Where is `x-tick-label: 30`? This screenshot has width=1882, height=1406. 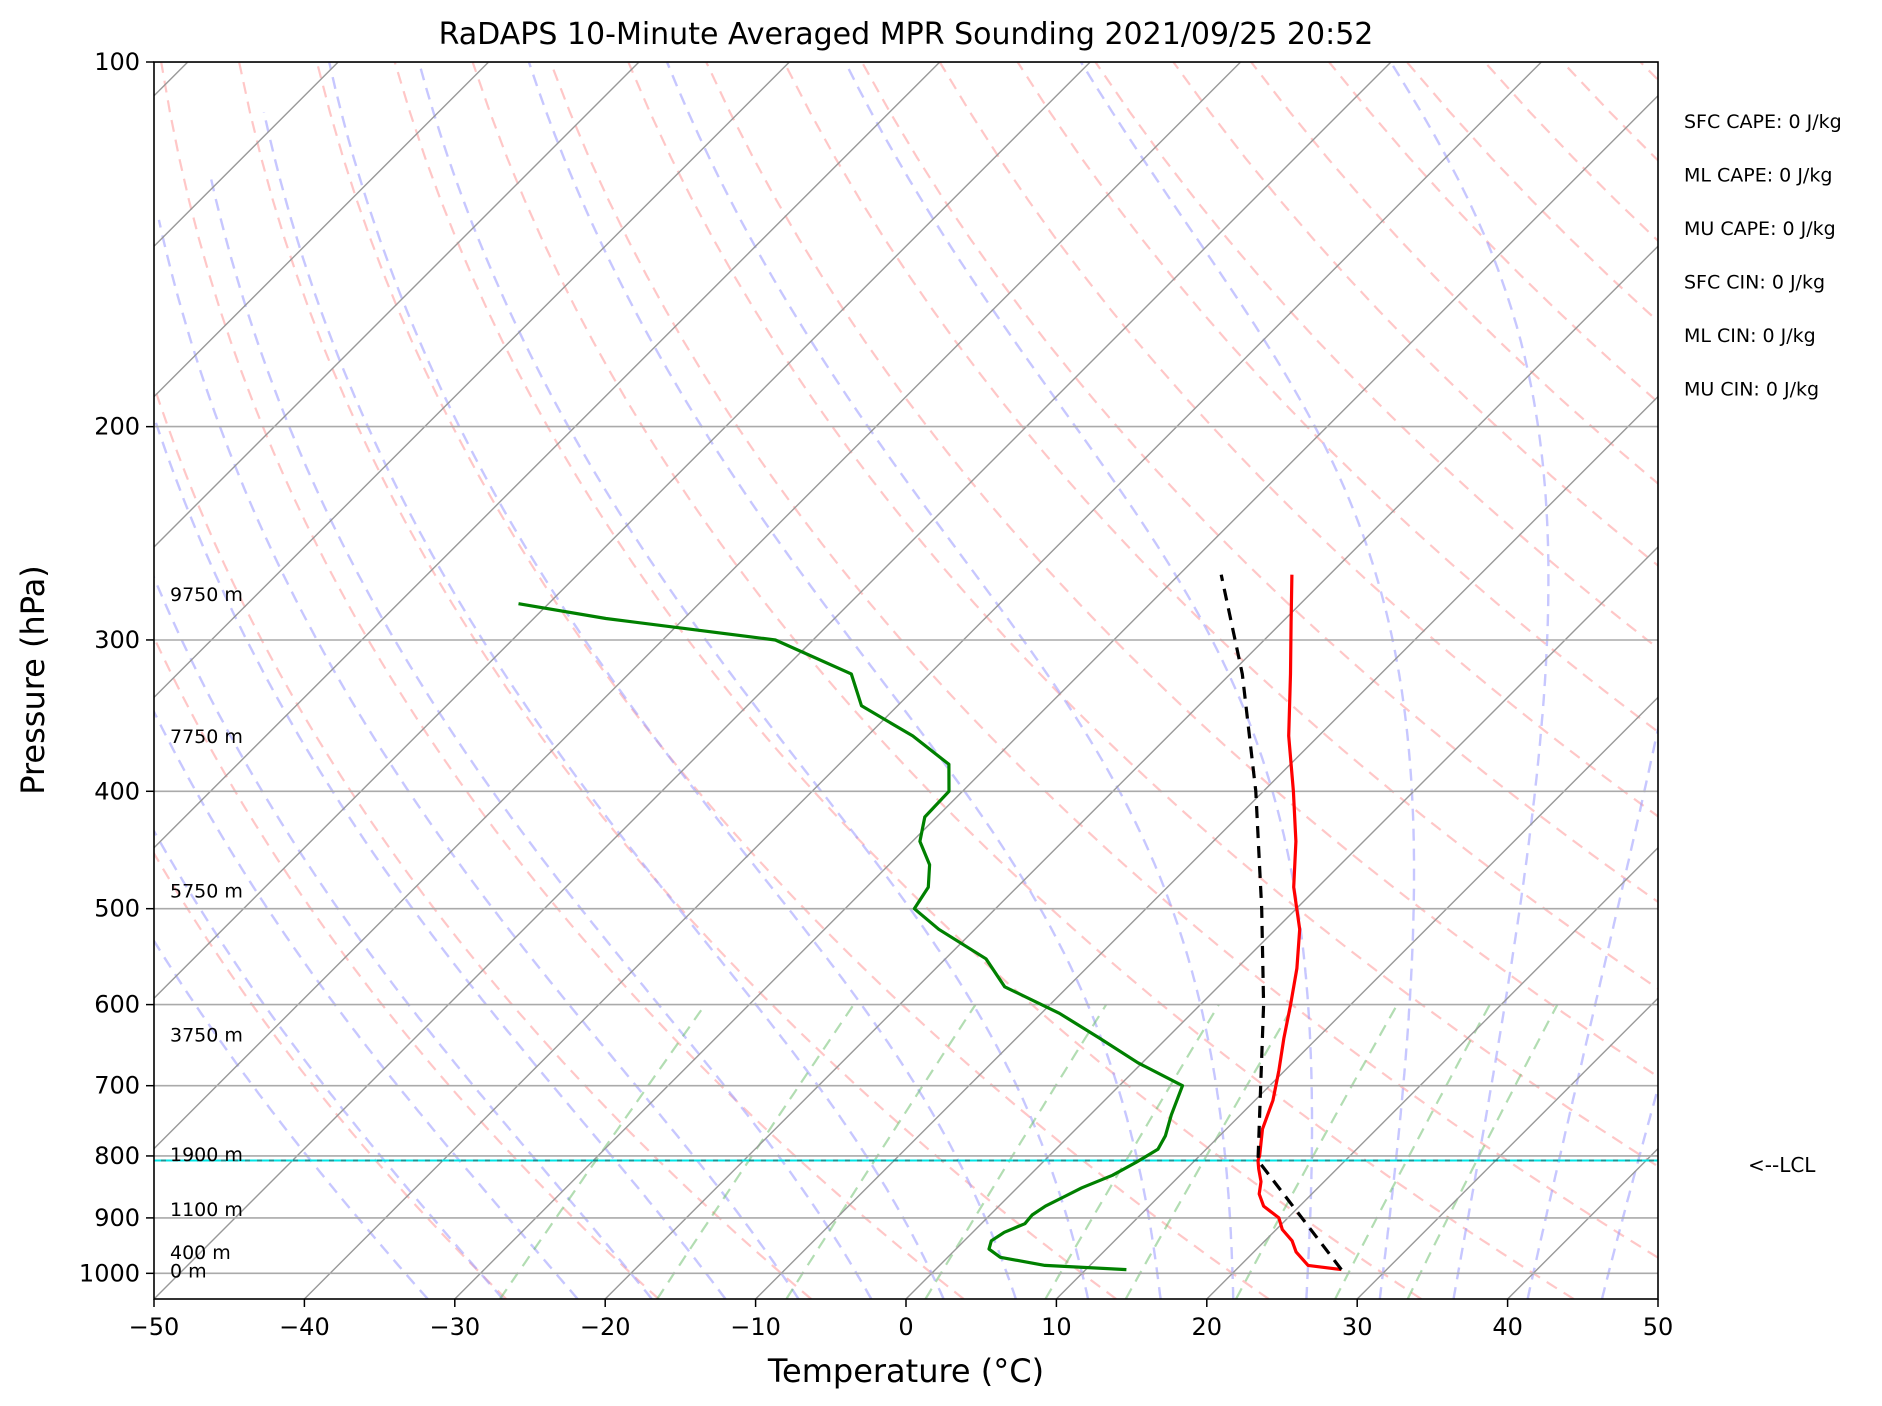
x-tick-label: 30 is located at coordinates (1357, 1327).